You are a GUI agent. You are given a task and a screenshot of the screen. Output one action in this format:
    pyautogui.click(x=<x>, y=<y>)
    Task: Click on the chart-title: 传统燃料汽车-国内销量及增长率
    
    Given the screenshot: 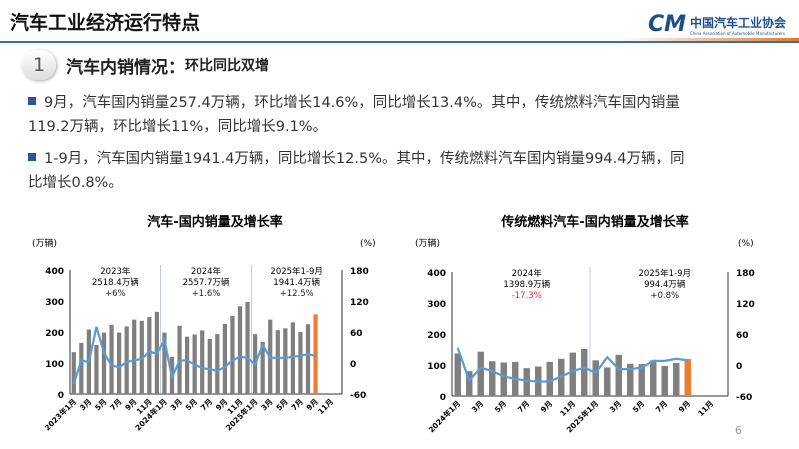 What is the action you would take?
    pyautogui.click(x=594, y=222)
    